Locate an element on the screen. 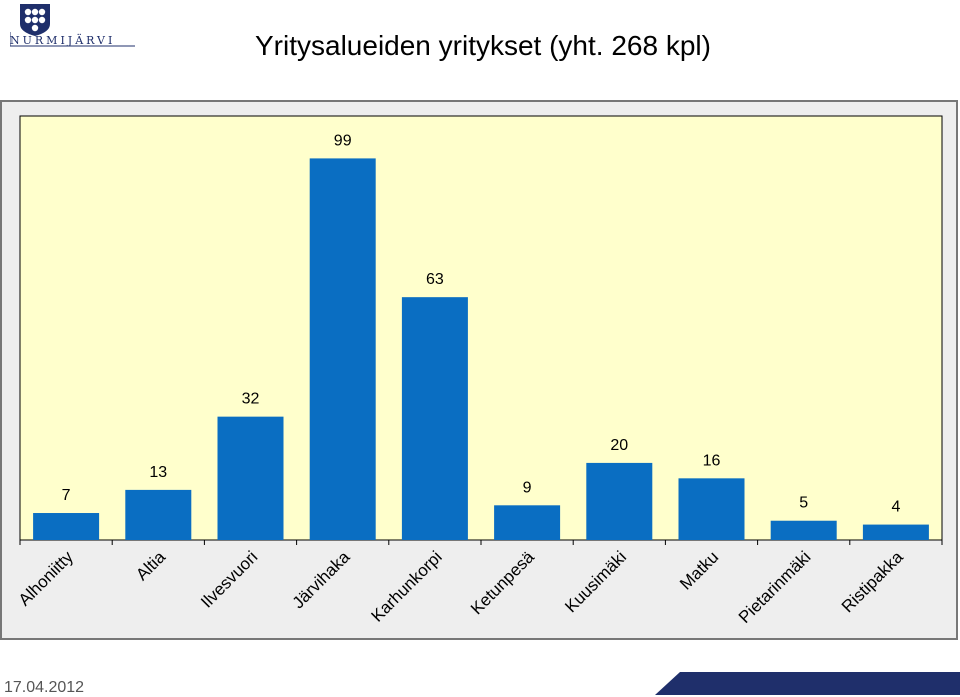 The image size is (960, 697). data-label: 7 is located at coordinates (66, 495).